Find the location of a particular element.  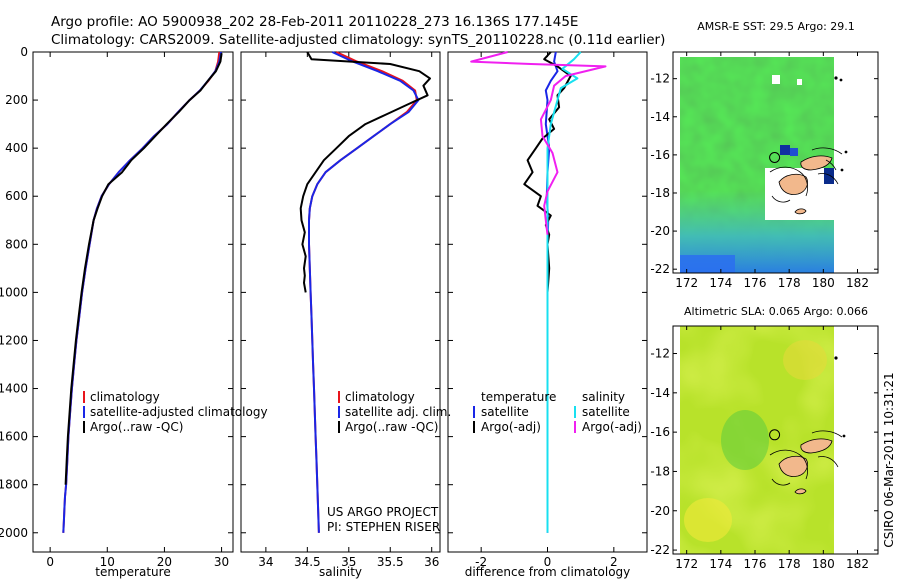

sst-field is located at coordinates (757, 165).